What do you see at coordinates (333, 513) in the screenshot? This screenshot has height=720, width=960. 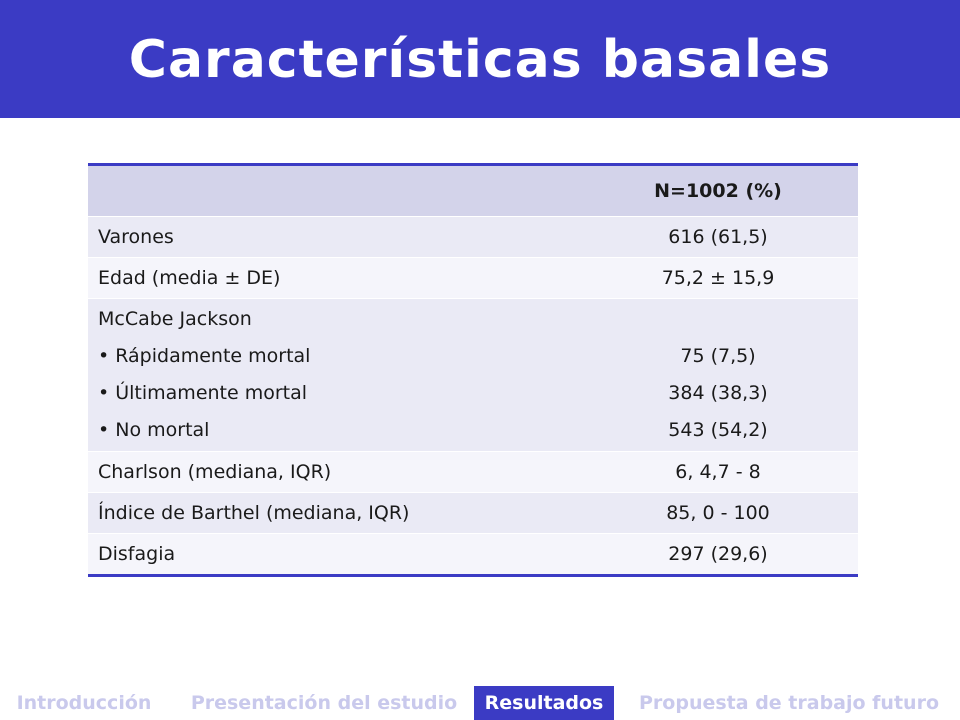 I see `row-label: Índice de Barthel (mediana, IQR)` at bounding box center [333, 513].